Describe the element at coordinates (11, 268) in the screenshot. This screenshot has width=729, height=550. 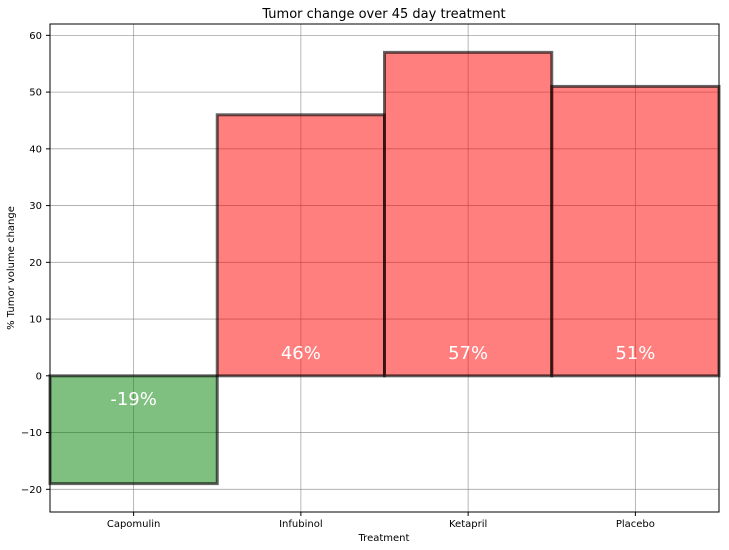
I see `y-axis-label: % Tumor volume change` at that location.